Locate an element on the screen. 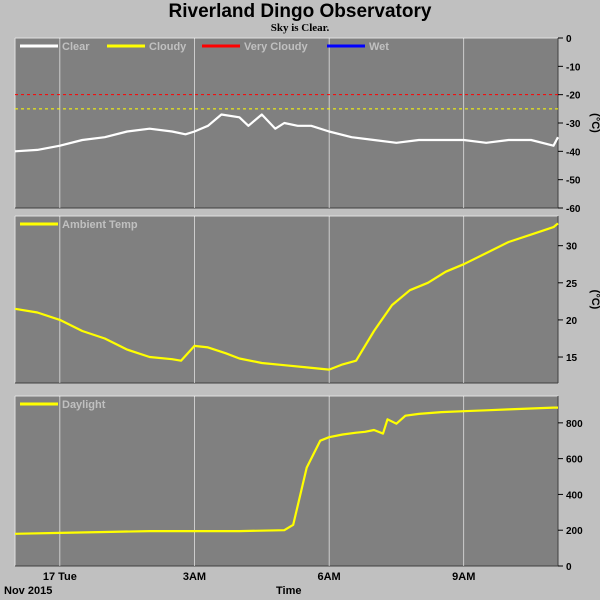 Image resolution: width=600 pixels, height=600 pixels. legend-label: Very Cloudy is located at coordinates (276, 47).